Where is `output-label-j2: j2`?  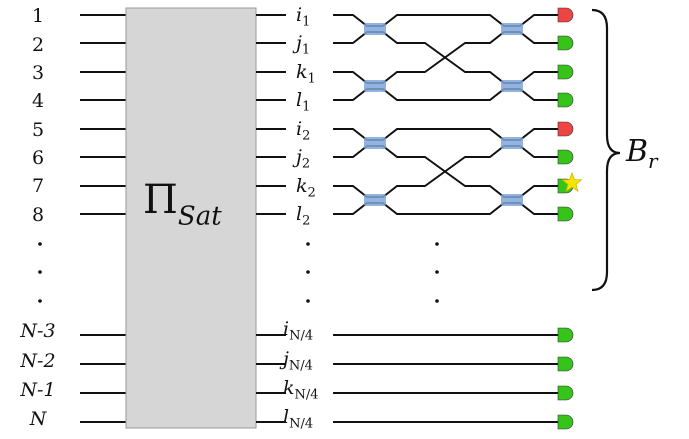
output-label-j2: j2 is located at coordinates (303, 159).